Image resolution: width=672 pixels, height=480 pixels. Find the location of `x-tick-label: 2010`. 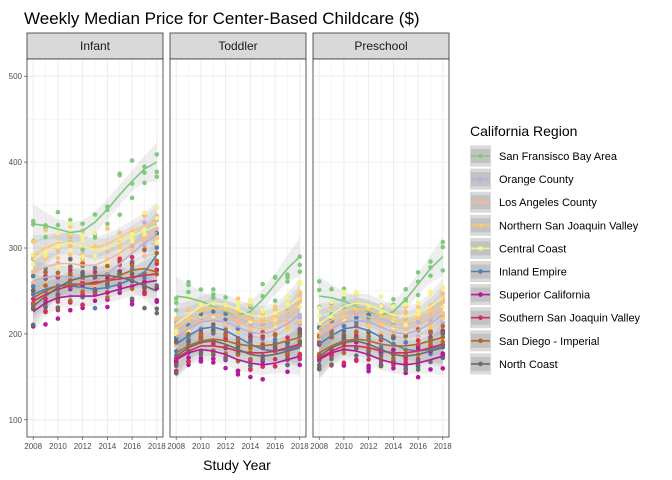

x-tick-label: 2010 is located at coordinates (344, 446).